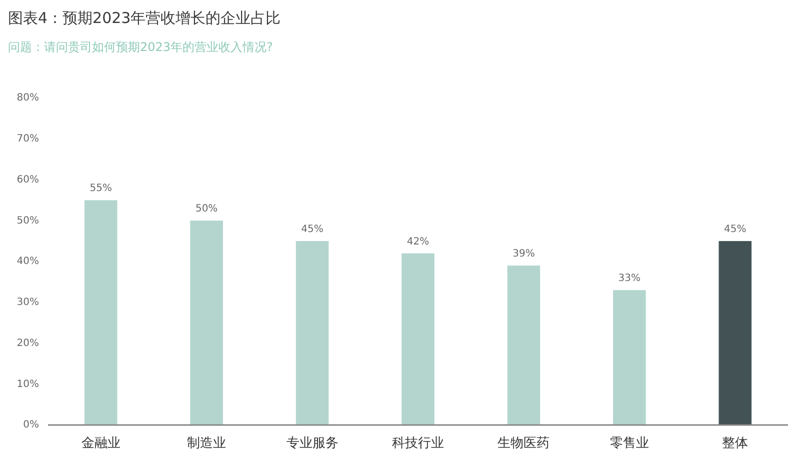  Describe the element at coordinates (27, 302) in the screenshot. I see `y-tick-label: 30%` at that location.